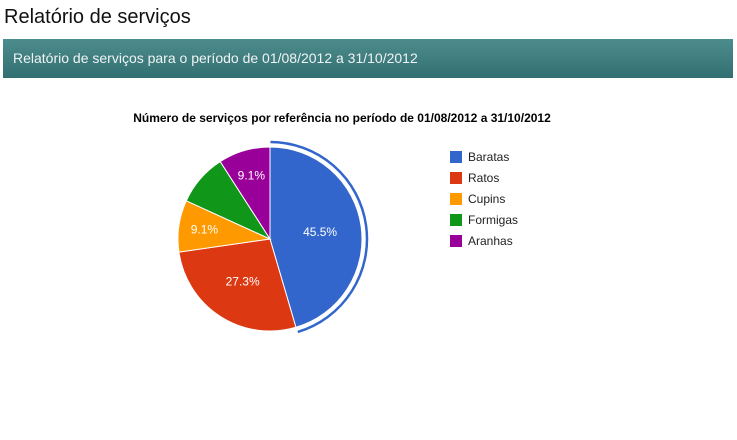 The height and width of the screenshot is (440, 737). I want to click on legend-label: Cupins, so click(487, 198).